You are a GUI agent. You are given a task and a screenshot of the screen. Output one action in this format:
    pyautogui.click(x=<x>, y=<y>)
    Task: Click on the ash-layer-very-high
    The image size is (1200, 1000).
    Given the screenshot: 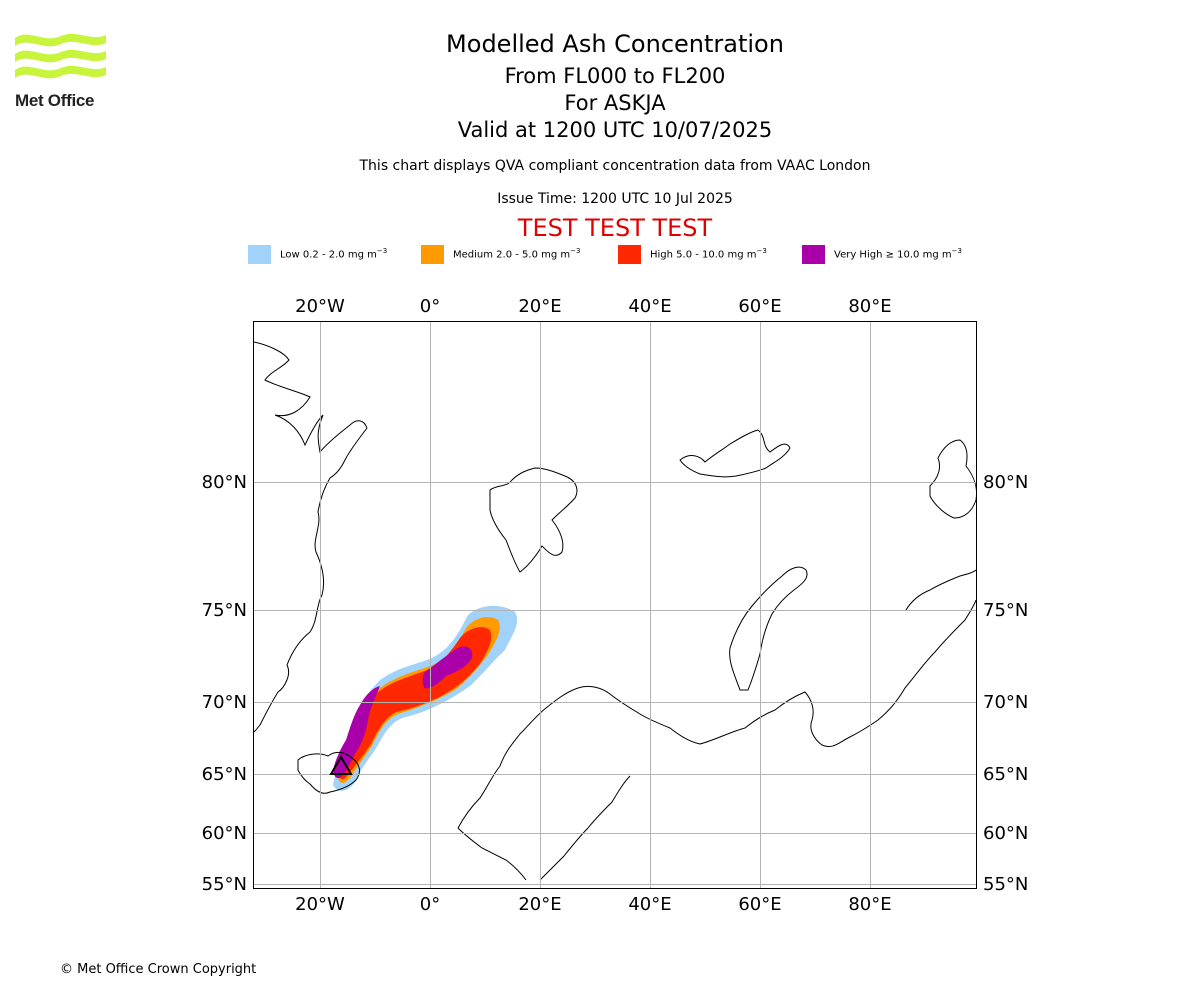 What is the action you would take?
    pyautogui.click(x=403, y=712)
    